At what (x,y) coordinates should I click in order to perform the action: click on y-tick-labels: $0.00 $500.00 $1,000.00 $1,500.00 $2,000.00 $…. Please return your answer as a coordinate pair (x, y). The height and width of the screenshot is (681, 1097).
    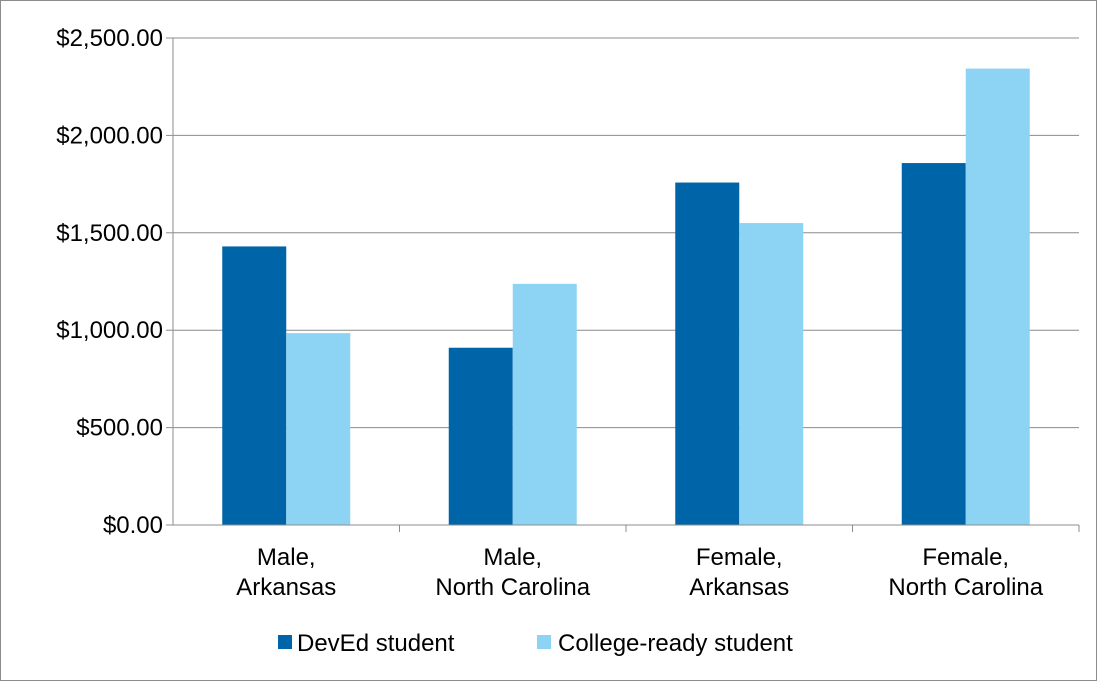
    Looking at the image, I should click on (109, 282).